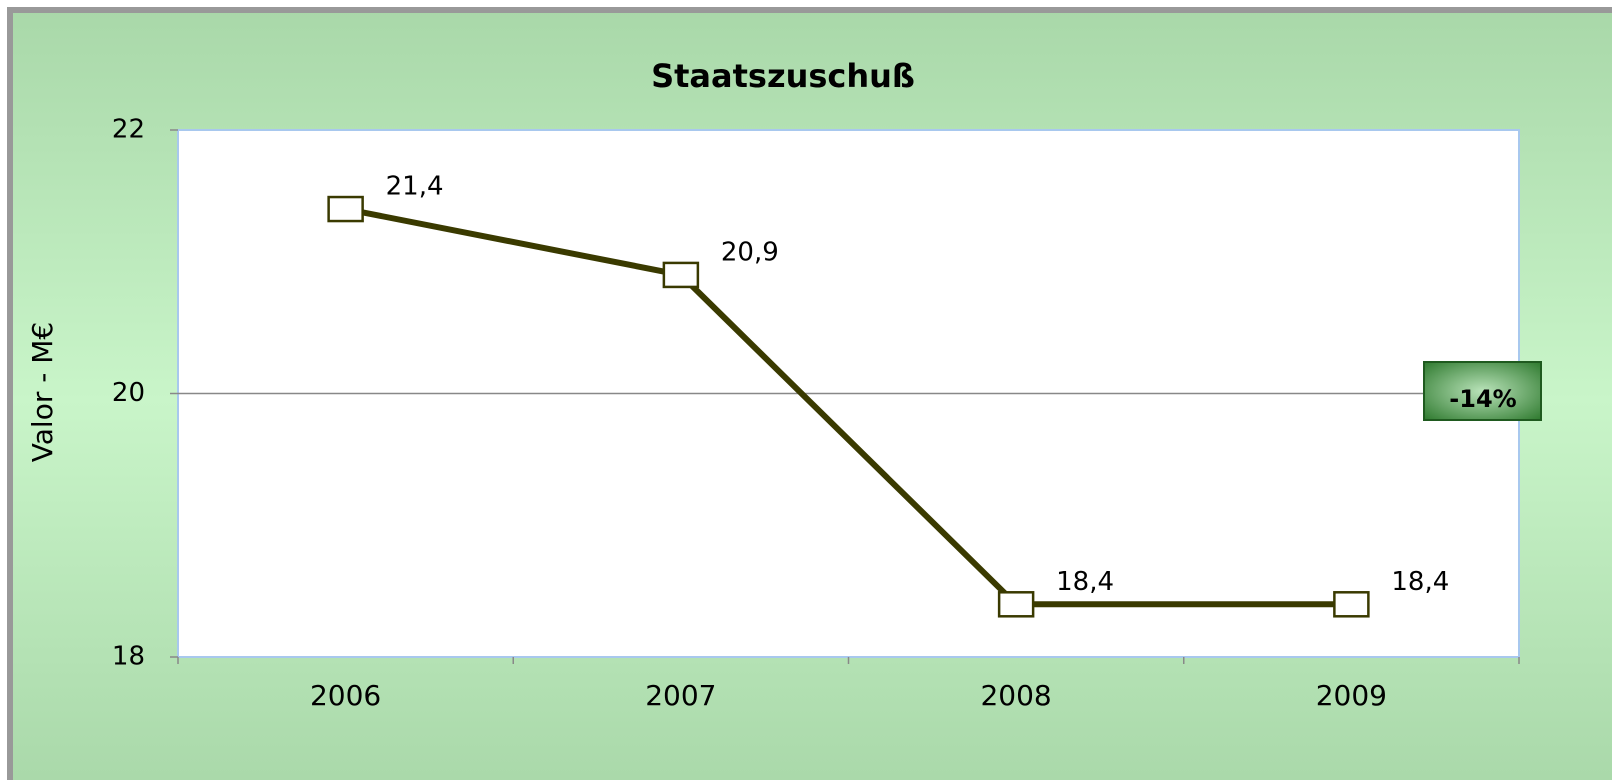 The width and height of the screenshot is (1612, 784). Describe the element at coordinates (128, 393) in the screenshot. I see `y-tick-label: 20` at that location.